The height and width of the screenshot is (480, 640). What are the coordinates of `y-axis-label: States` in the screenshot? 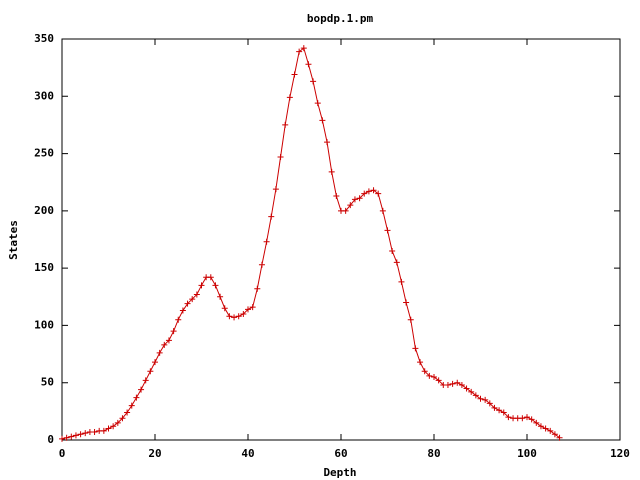 It's located at (13, 240).